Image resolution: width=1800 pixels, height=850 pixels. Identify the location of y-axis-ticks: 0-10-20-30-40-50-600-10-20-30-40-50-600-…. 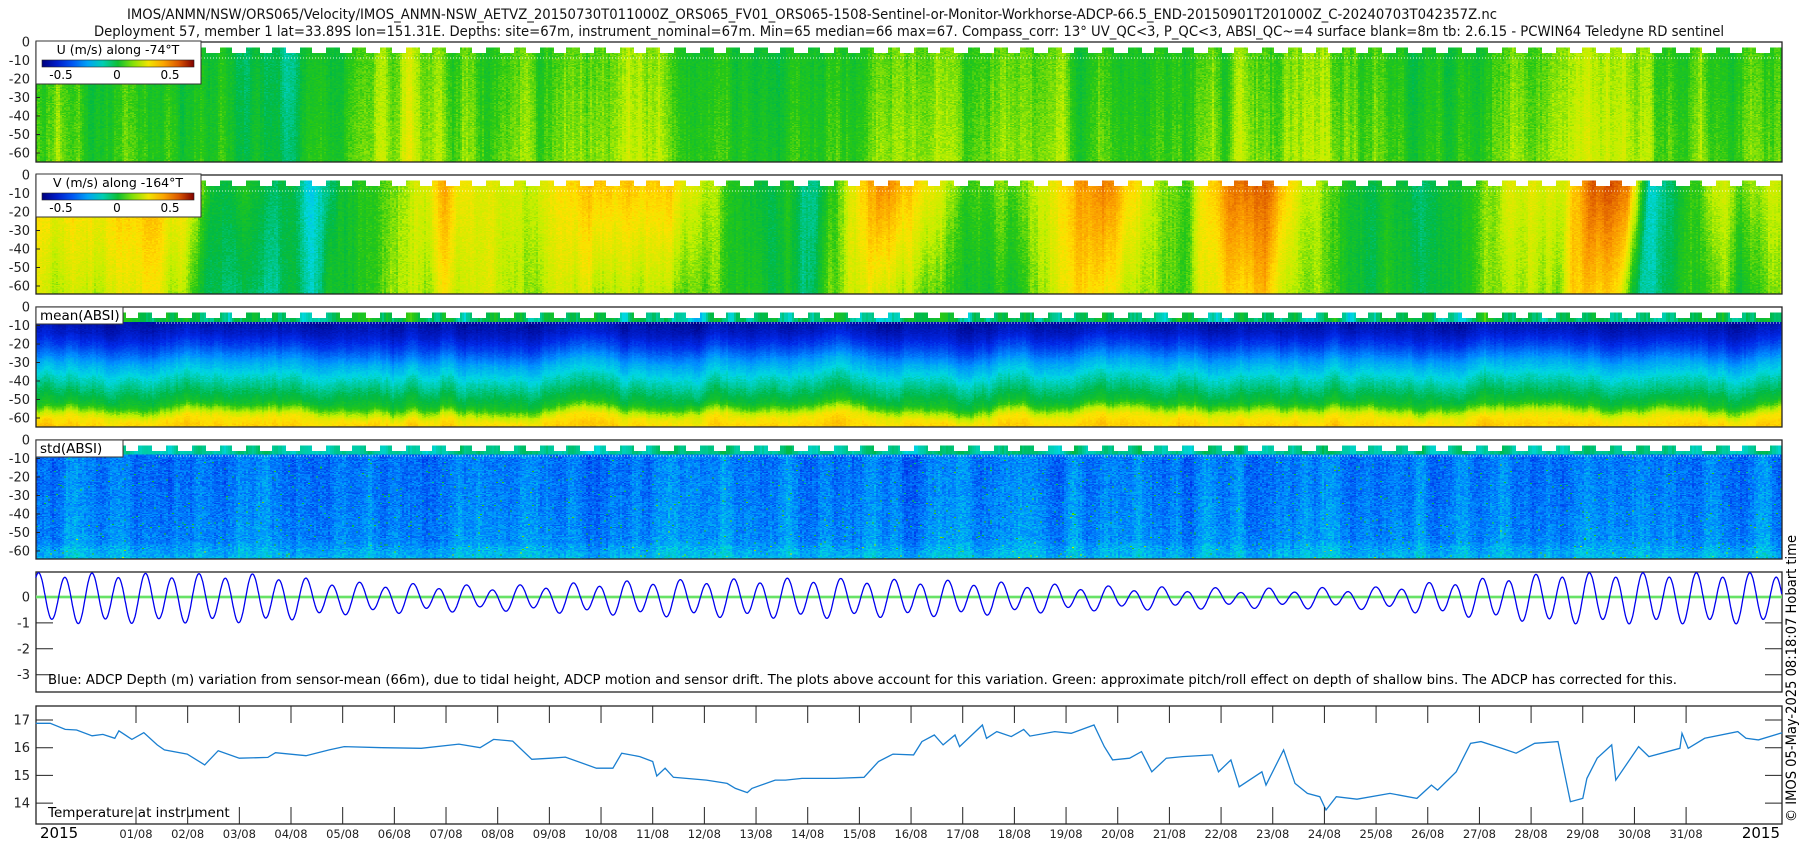
(24, 424).